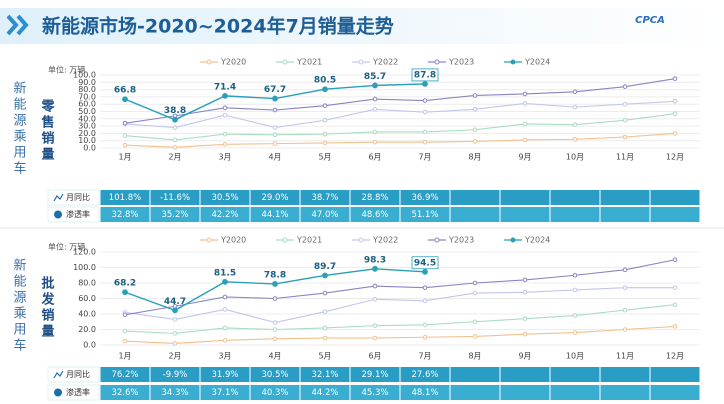  What do you see at coordinates (524, 157) in the screenshot?
I see `x-tick-label: 9月` at bounding box center [524, 157].